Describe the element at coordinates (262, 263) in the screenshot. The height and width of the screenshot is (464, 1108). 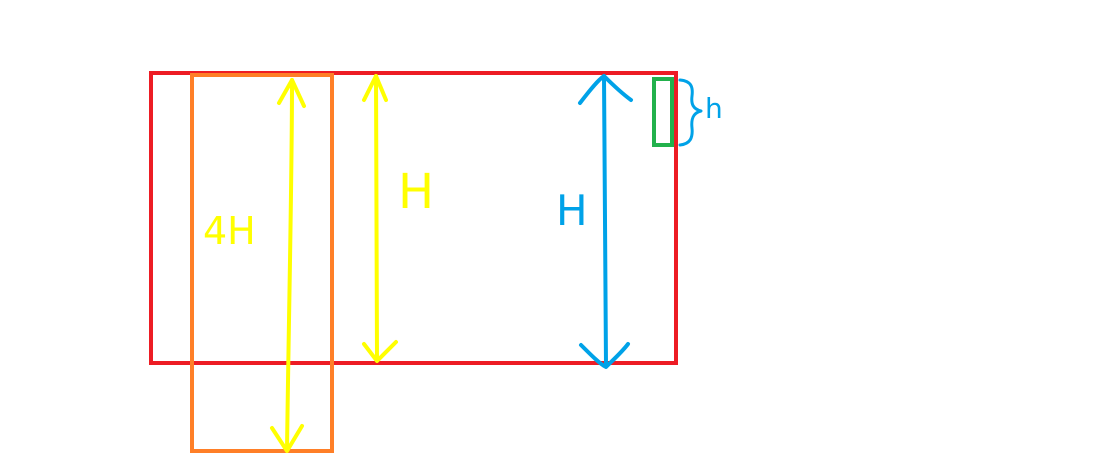
I see `tall-orange-rectangle` at that location.